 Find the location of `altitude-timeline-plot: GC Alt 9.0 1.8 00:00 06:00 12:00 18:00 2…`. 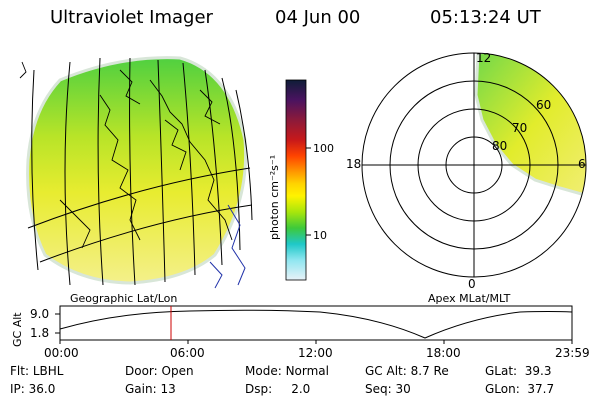

altitude-timeline-plot: GC Alt 9.0 1.8 00:00 06:00 12:00 18:00 2… is located at coordinates (300, 332).